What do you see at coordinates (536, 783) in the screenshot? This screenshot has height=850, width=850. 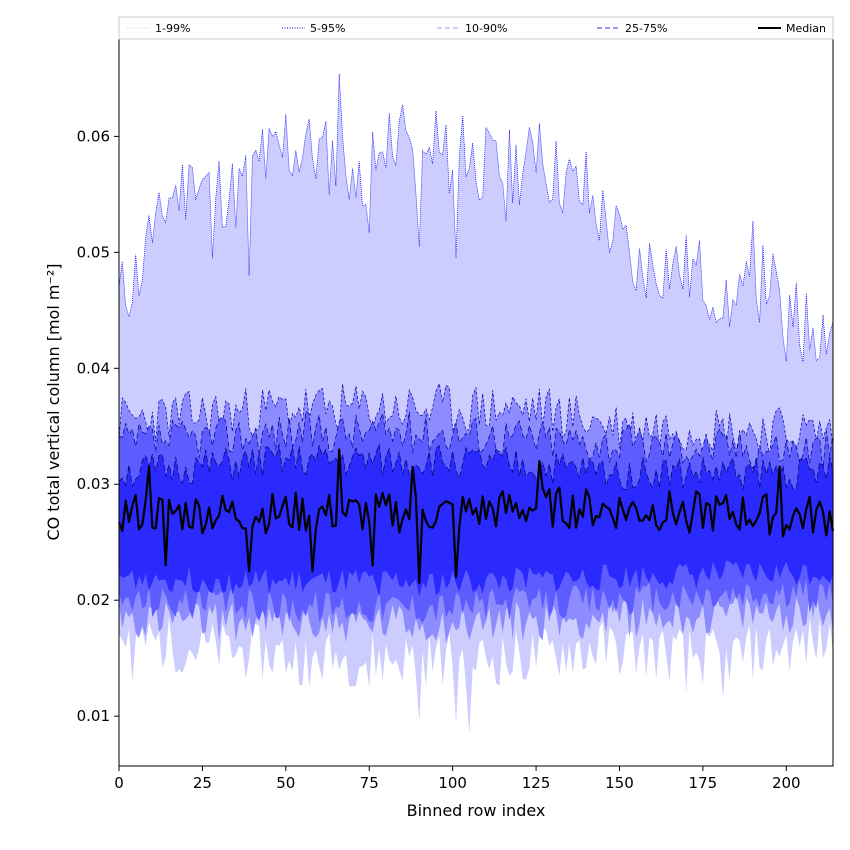 I see `x-tick-label: 125` at bounding box center [536, 783].